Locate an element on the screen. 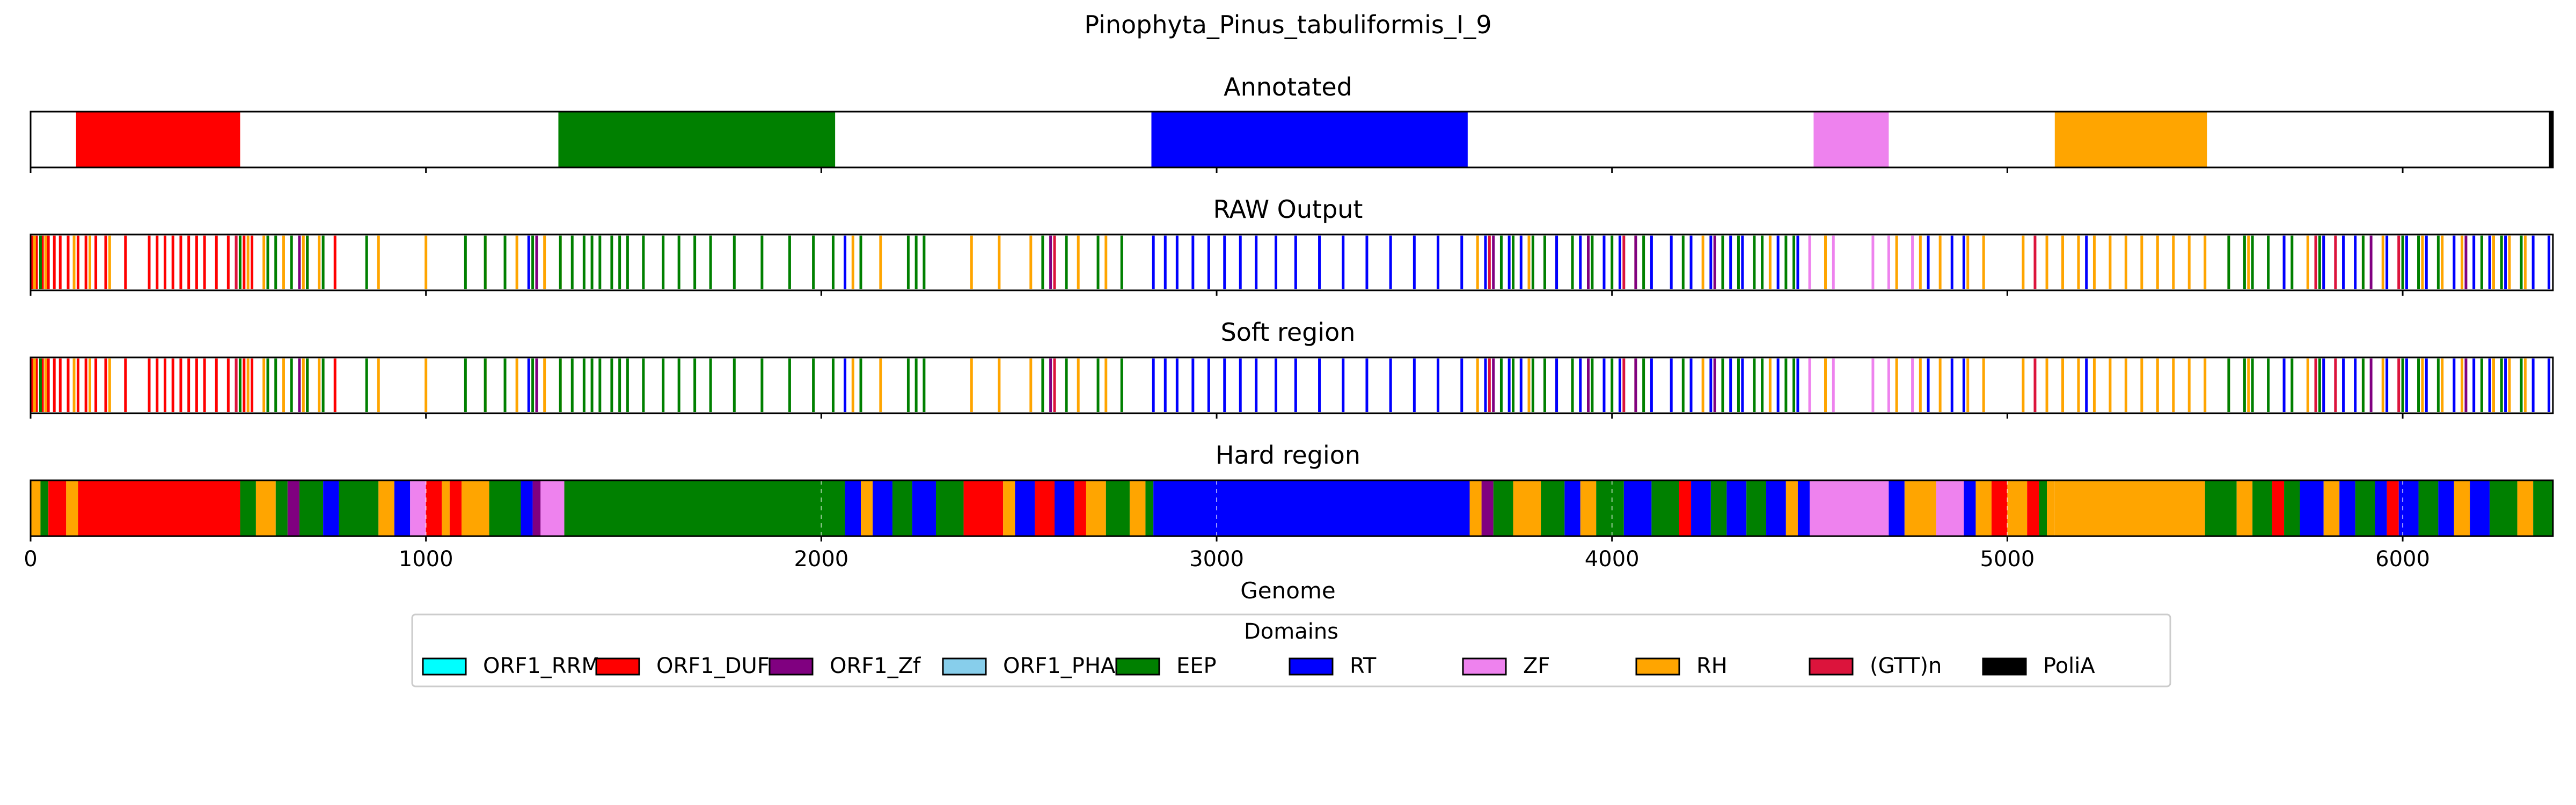  legend-swatch-zf is located at coordinates (1484, 666).